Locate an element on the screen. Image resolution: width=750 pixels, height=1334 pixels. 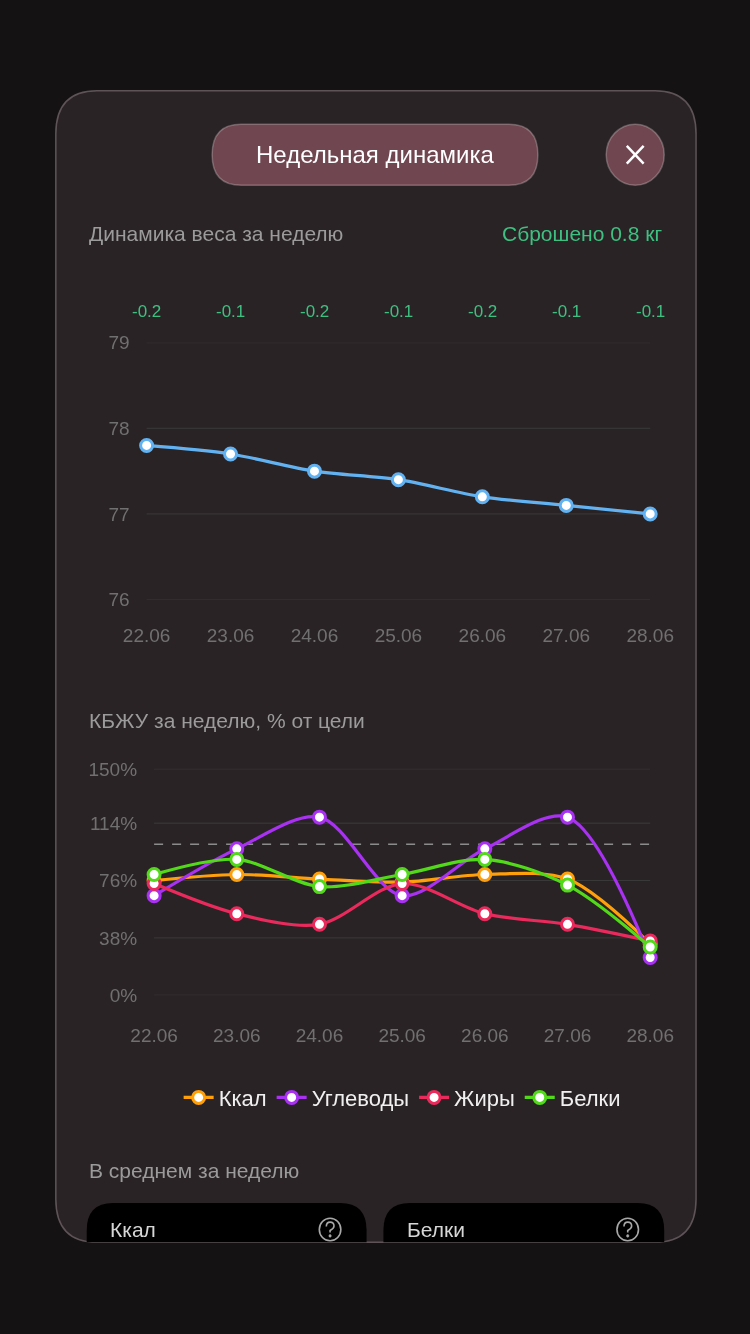
legend-label: Углеводы is located at coordinates (360, 1098).